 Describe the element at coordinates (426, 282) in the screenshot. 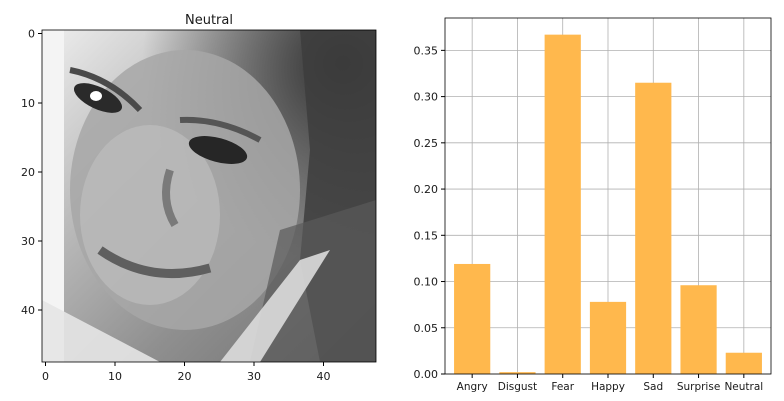

I see `y-tick-label: 0.10` at that location.